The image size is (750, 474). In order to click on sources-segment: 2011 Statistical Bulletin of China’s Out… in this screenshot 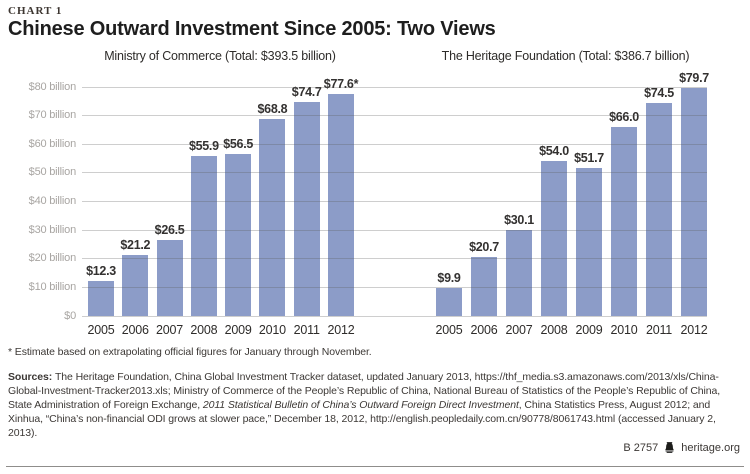, I will do `click(360, 405)`.